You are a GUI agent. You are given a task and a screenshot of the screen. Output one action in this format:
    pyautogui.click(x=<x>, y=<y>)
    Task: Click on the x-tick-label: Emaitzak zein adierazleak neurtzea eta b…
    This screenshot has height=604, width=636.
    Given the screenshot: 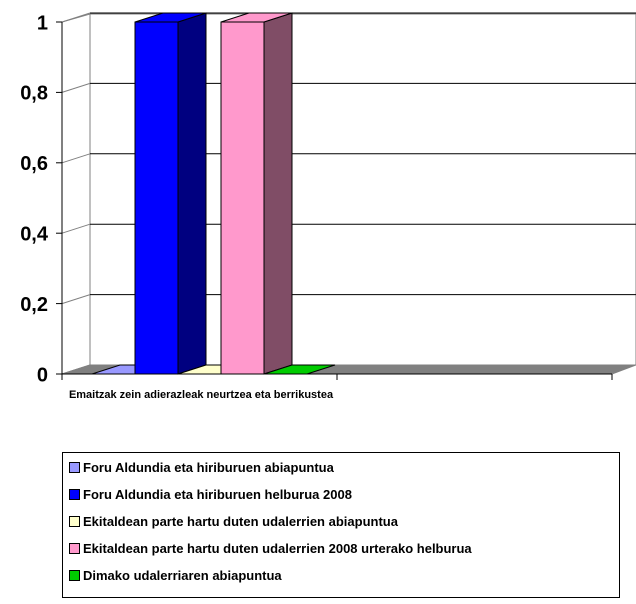 What is the action you would take?
    pyautogui.click(x=201, y=395)
    